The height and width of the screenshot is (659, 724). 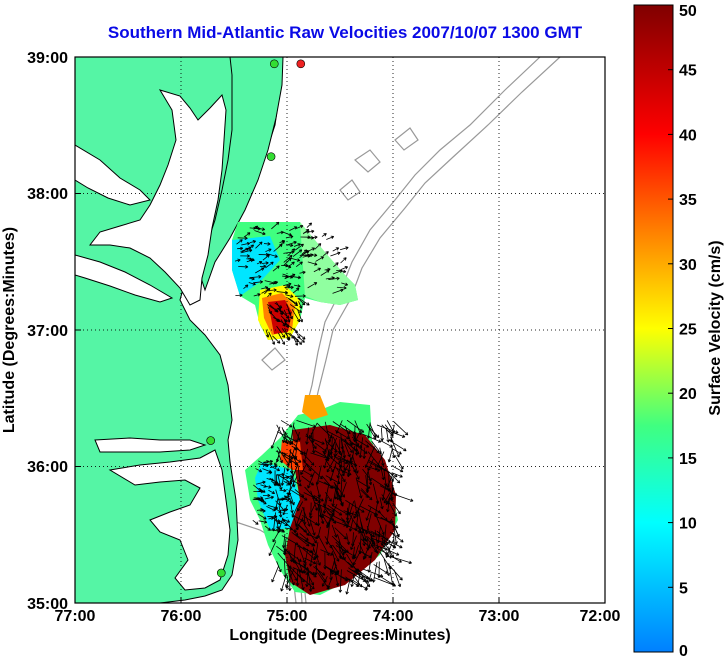 I want to click on y-axis-label: Latitude (Degrees:Minutes), so click(x=9, y=330).